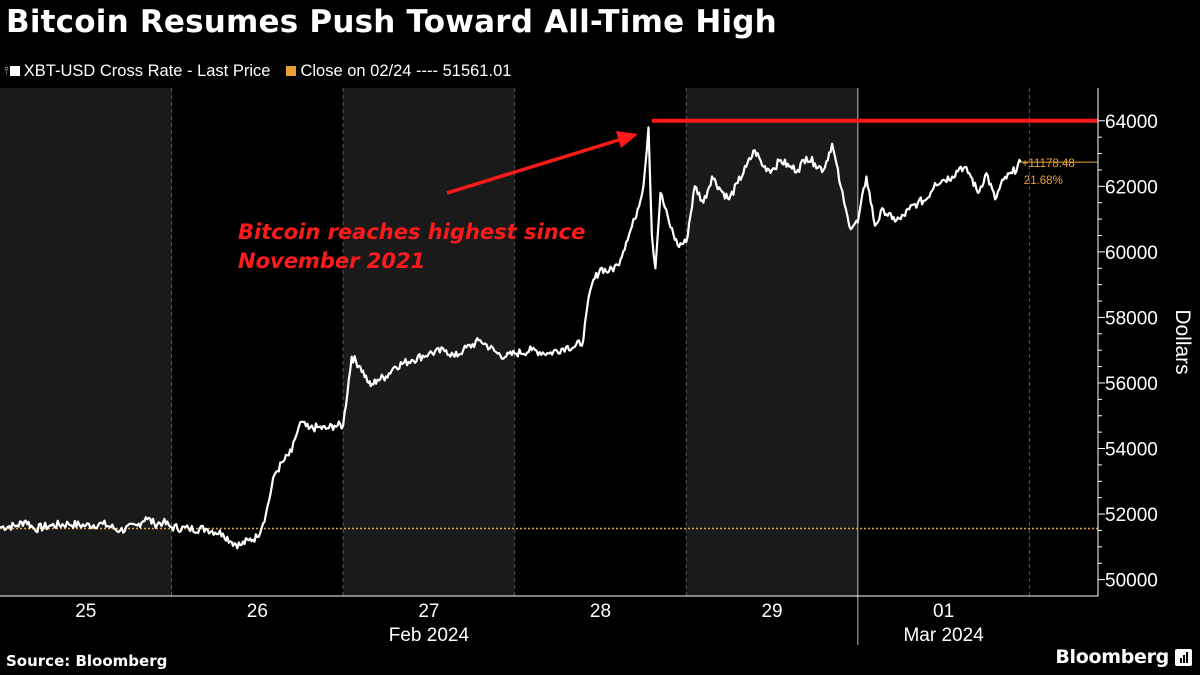 The height and width of the screenshot is (675, 1200). I want to click on change-pct-label: 21.68%, so click(1043, 181).